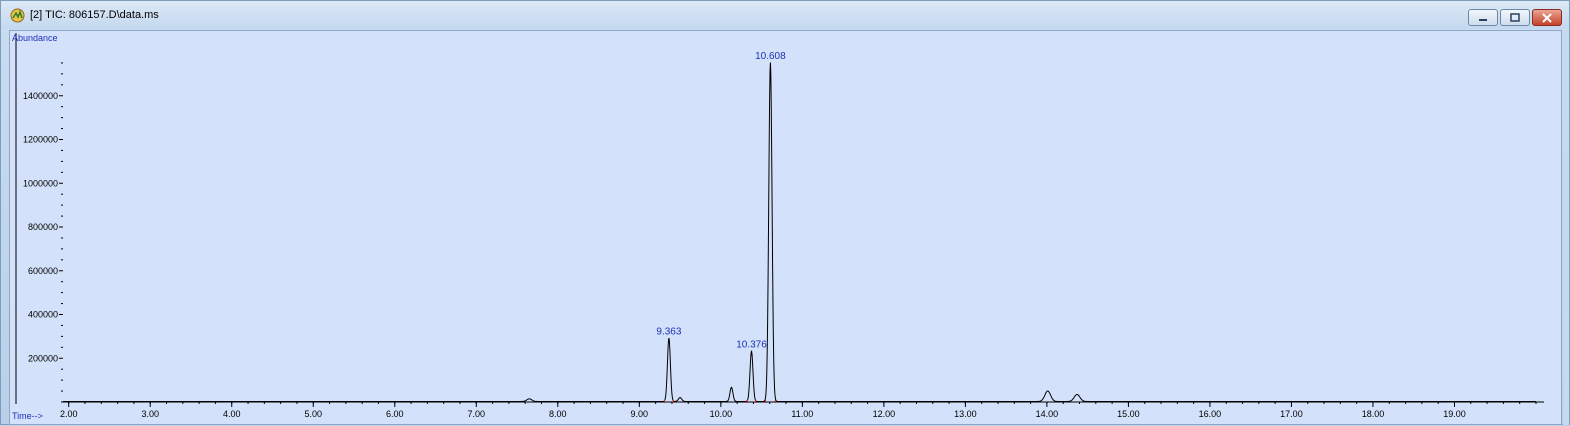 Image resolution: width=1570 pixels, height=426 pixels. I want to click on y-tick-label: 600000, so click(43, 271).